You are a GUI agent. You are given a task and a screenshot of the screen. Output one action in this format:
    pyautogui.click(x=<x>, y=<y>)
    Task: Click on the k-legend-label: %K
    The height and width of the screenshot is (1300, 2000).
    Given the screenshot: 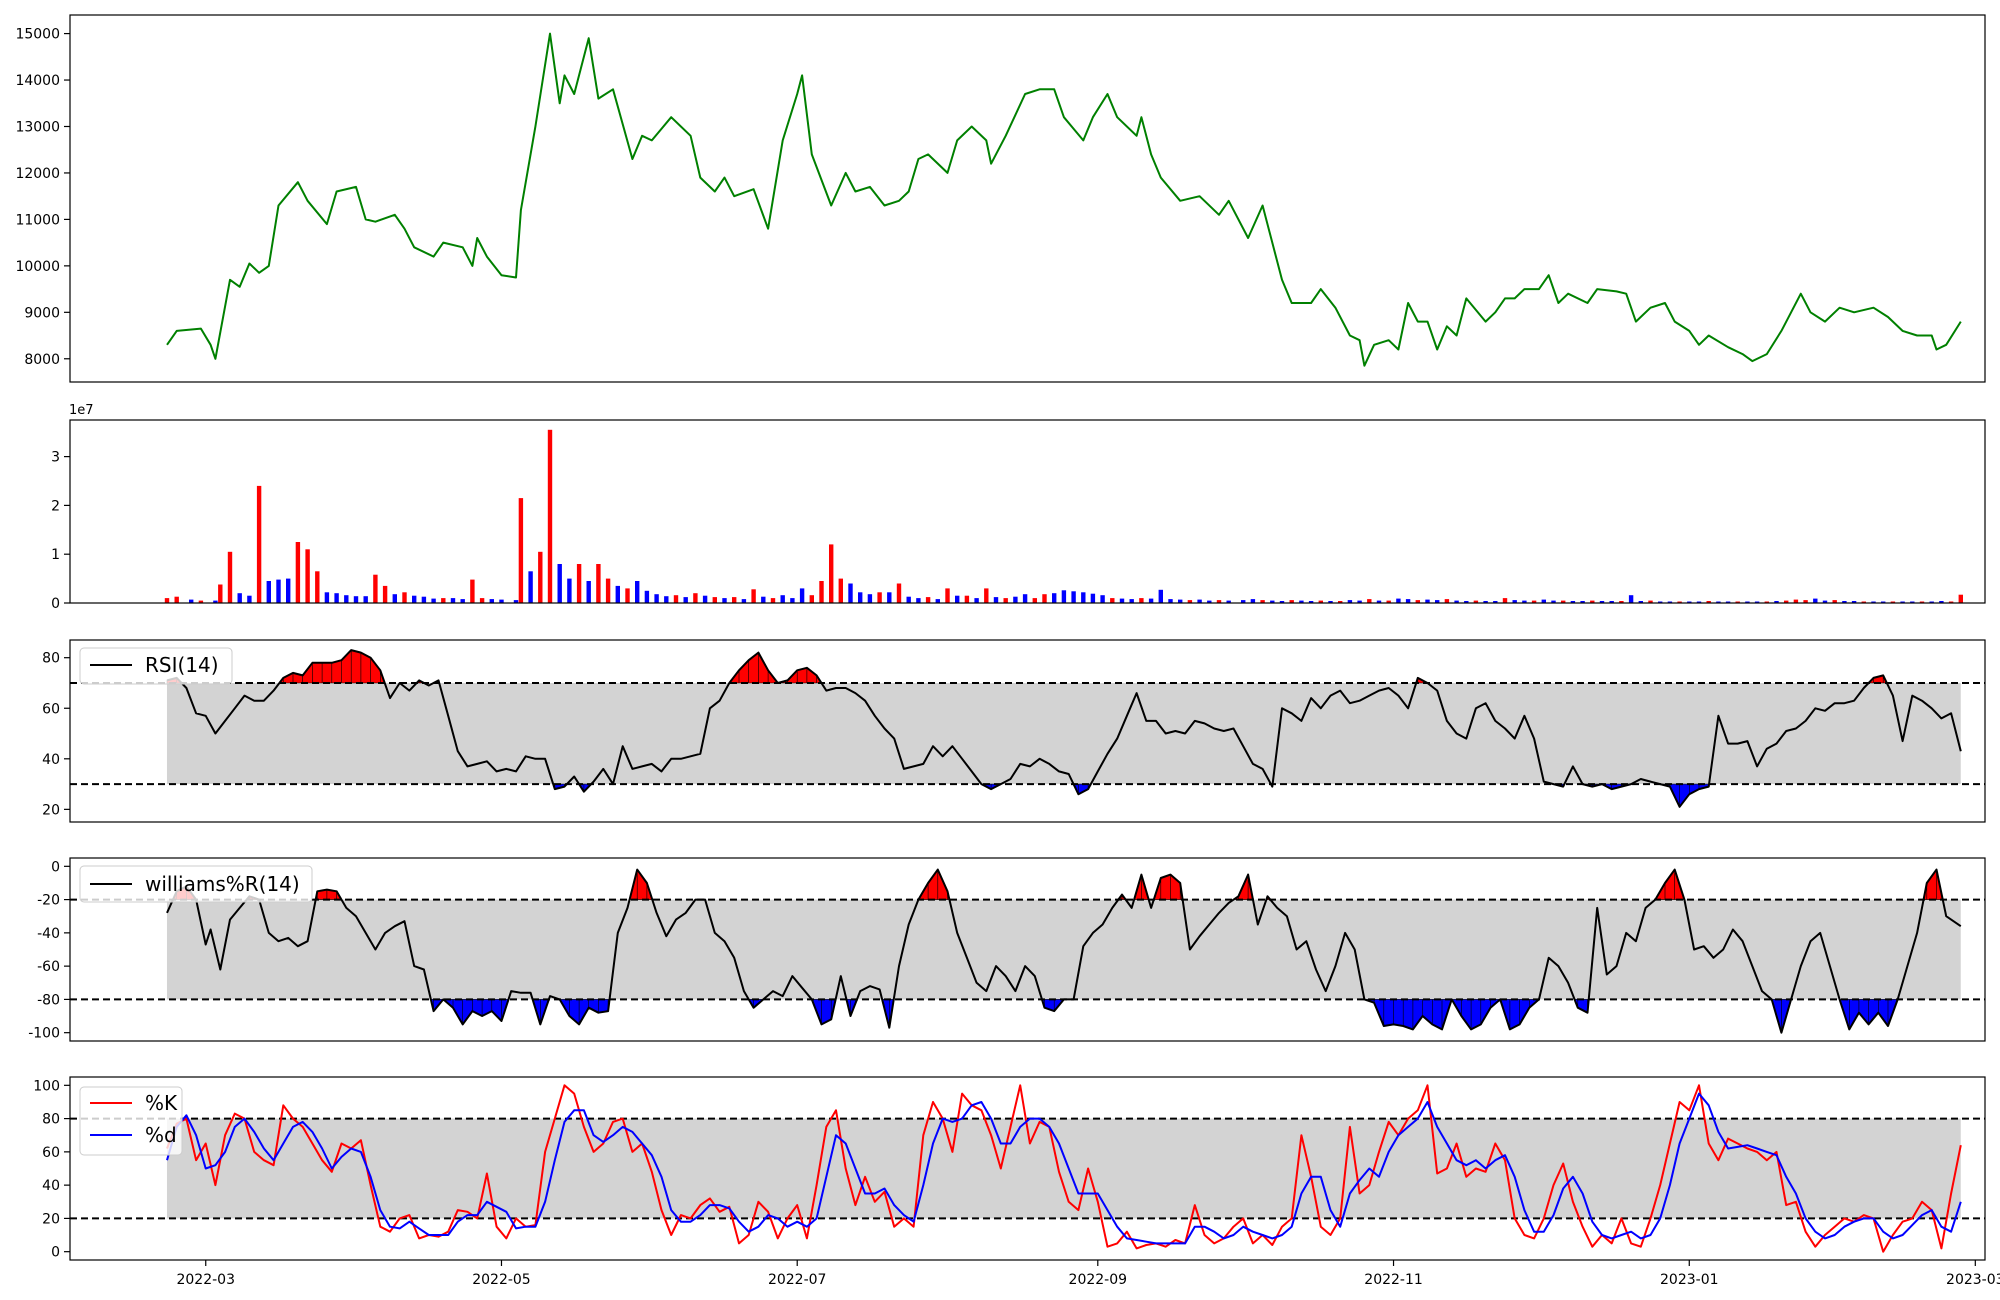 What is the action you would take?
    pyautogui.click(x=161, y=1103)
    